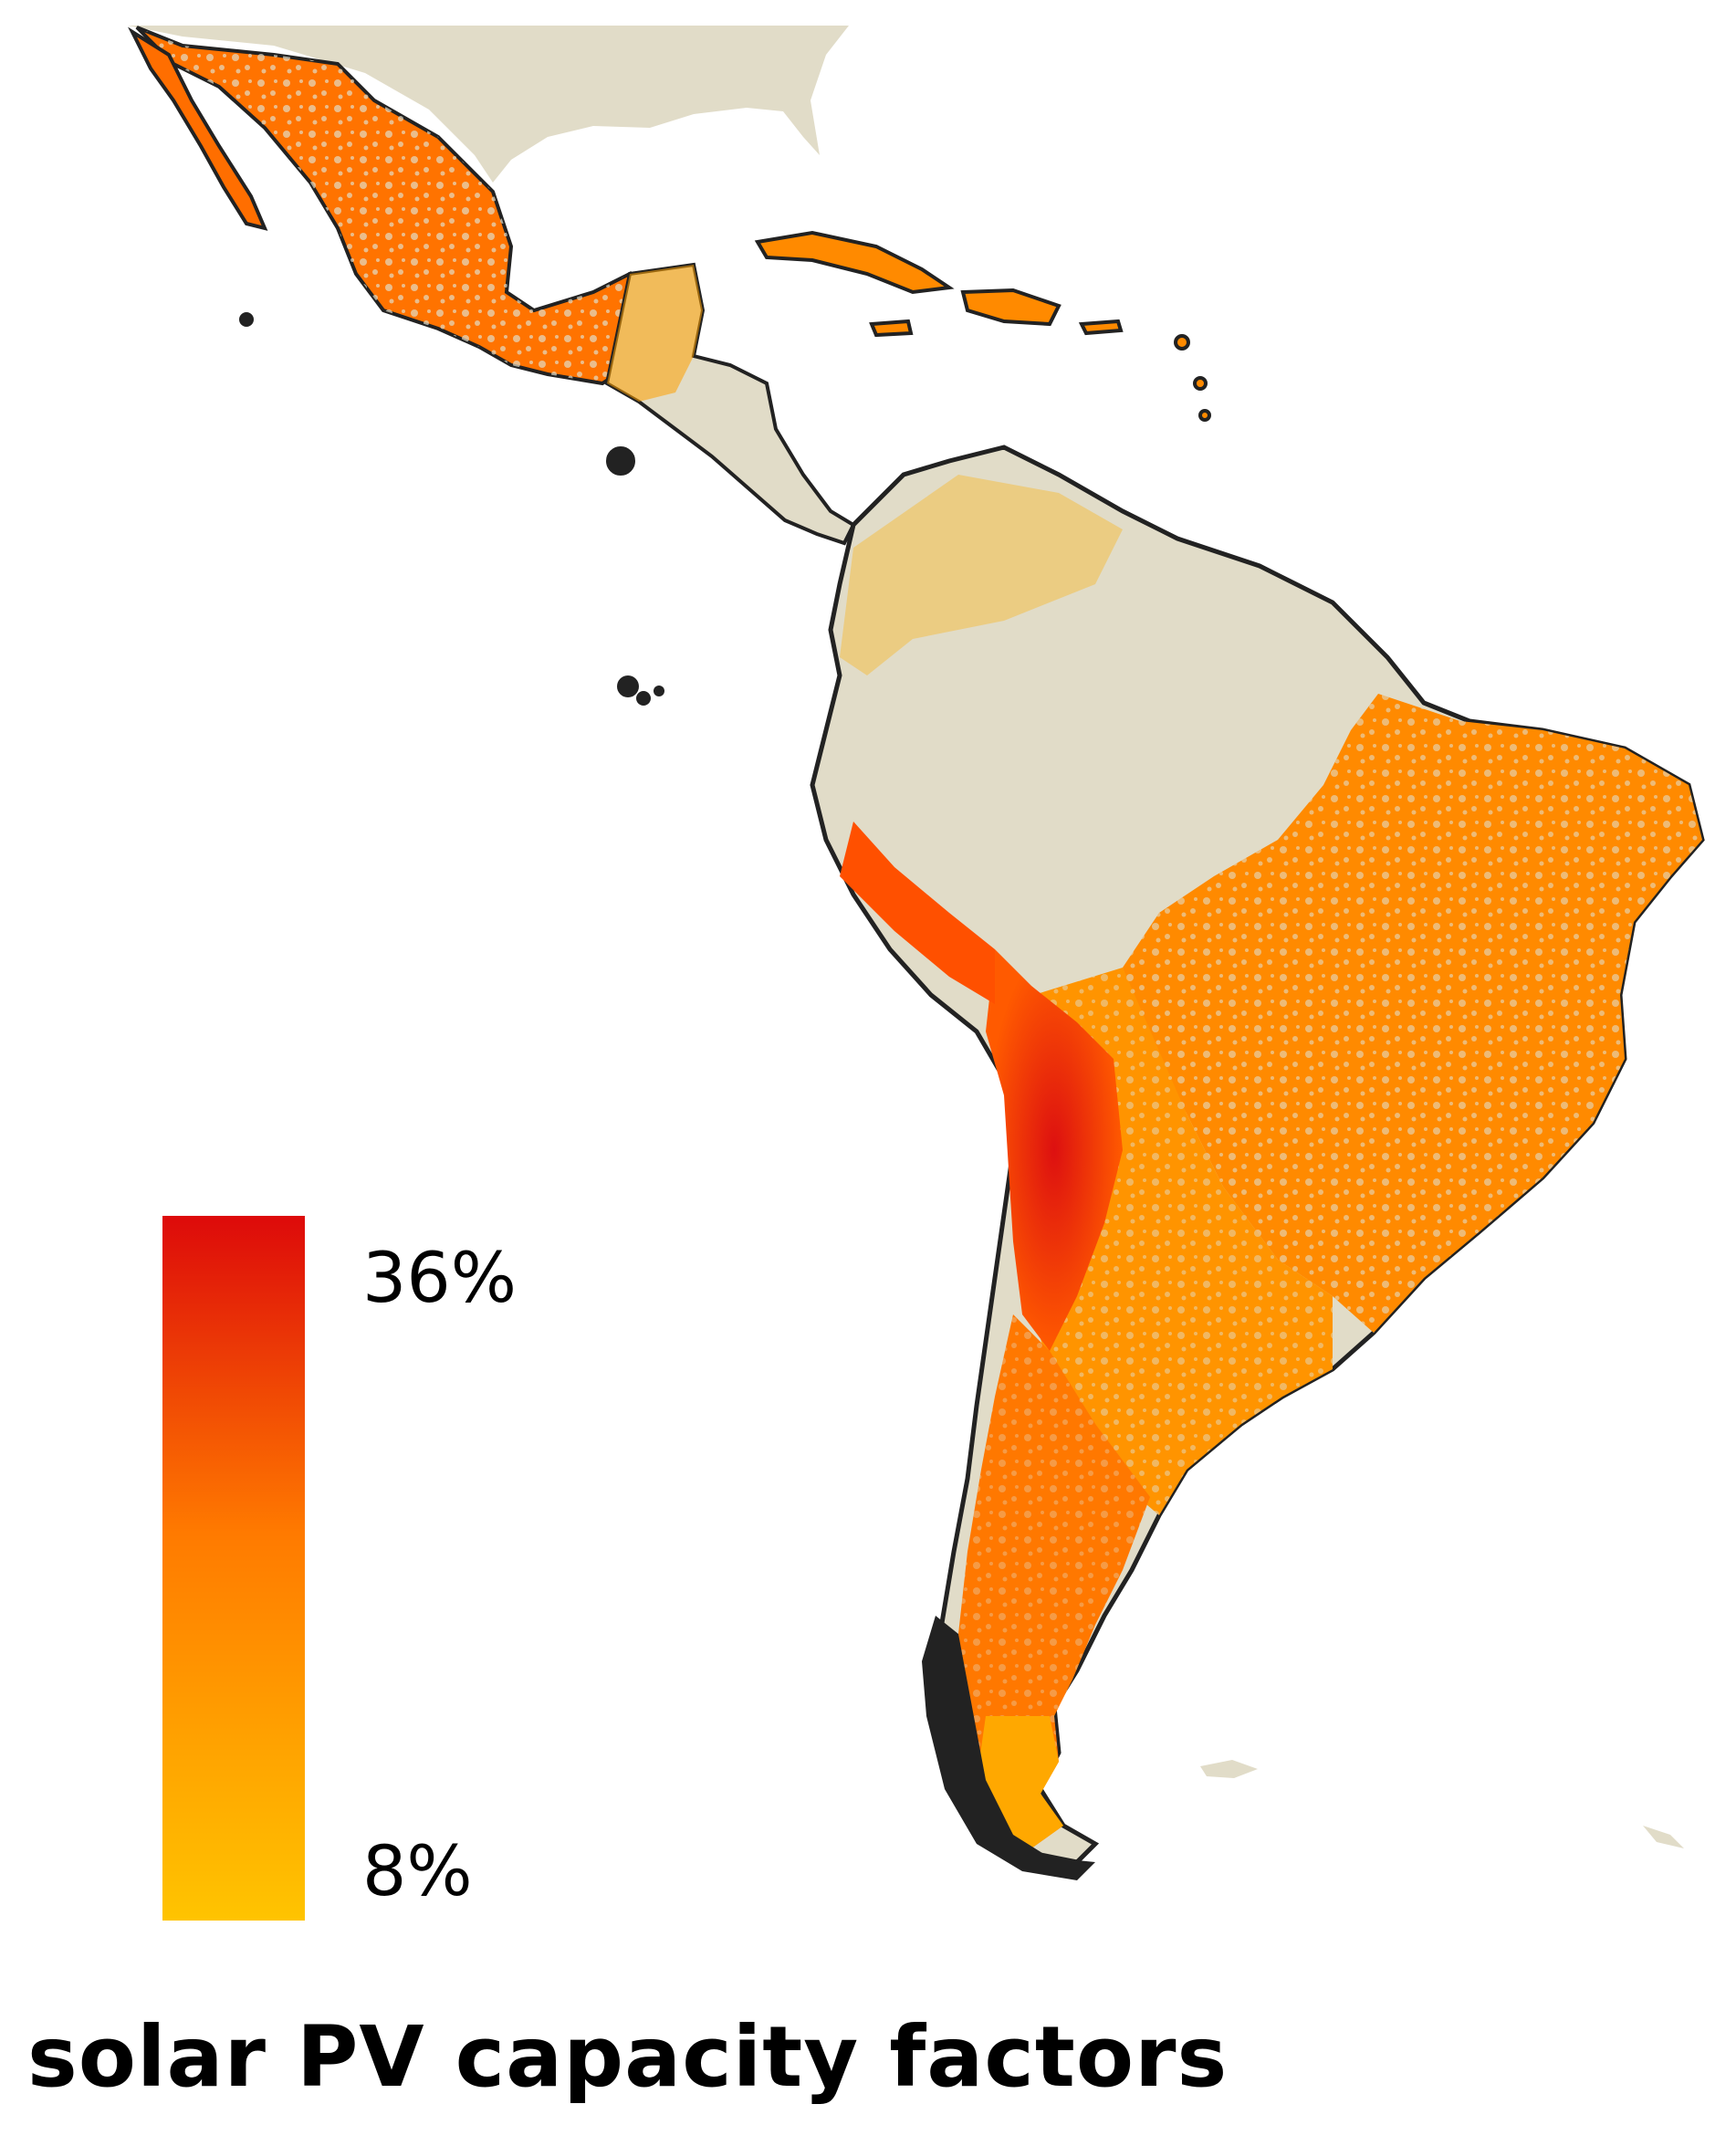 The width and height of the screenshot is (1736, 2146). I want to click on galapagos-islands, so click(640, 690).